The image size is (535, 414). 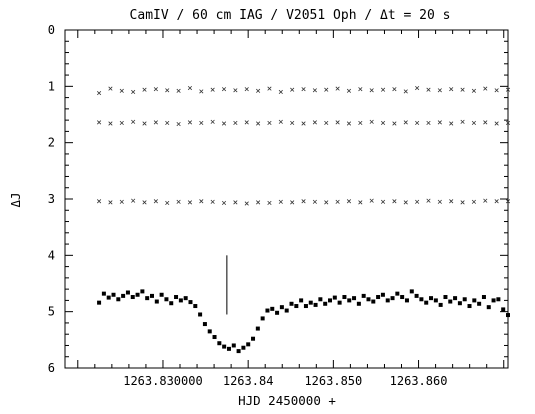 I want to click on y-tick-label: 6, so click(x=51, y=368).